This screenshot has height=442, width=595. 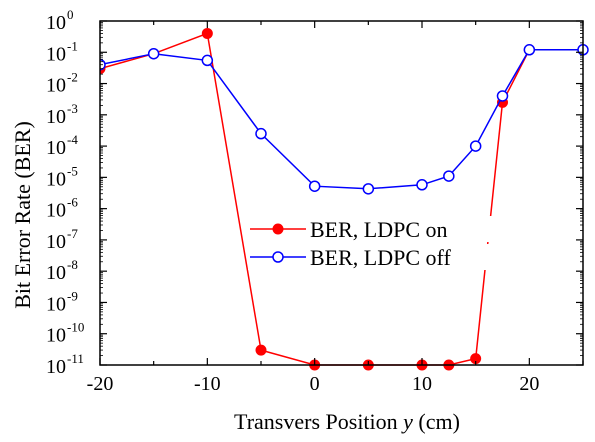 What do you see at coordinates (72, 295) in the screenshot?
I see `y-tick-exponent: -9` at bounding box center [72, 295].